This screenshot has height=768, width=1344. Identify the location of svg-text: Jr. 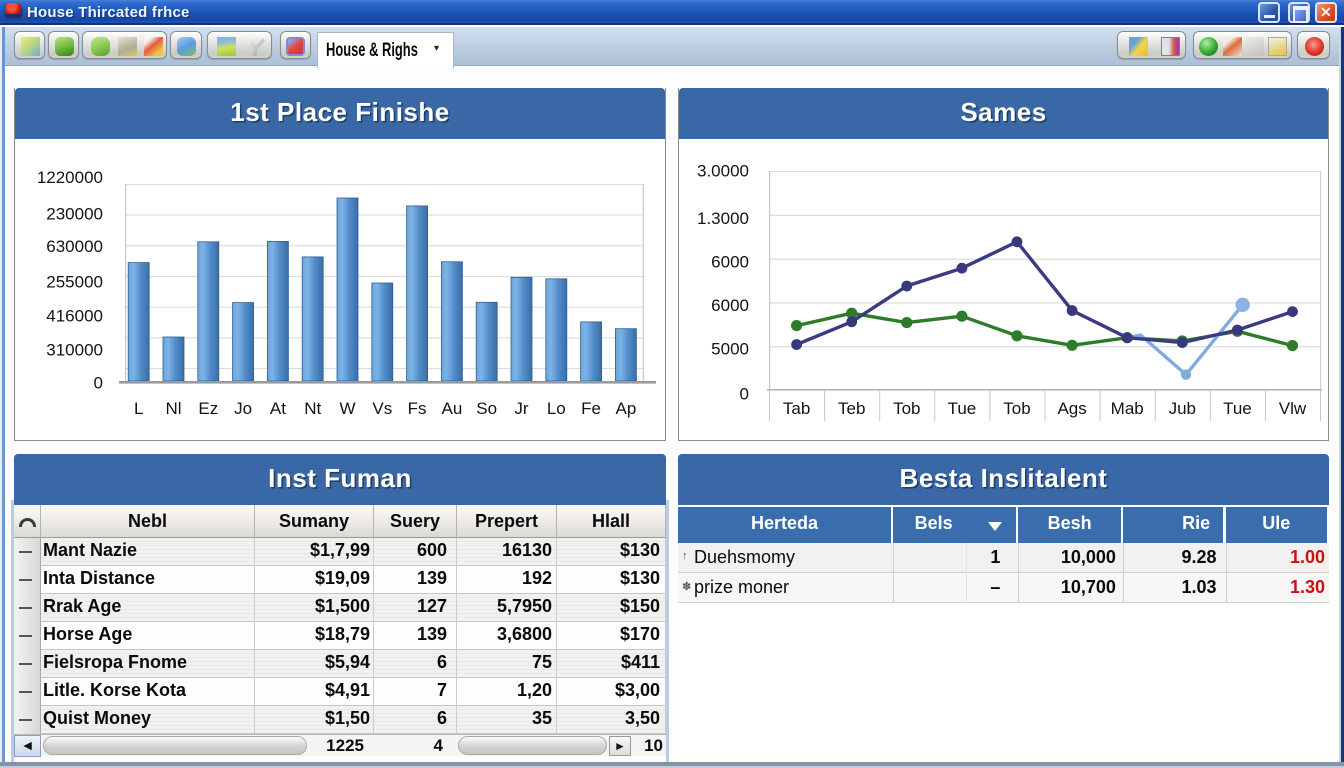
(521, 408).